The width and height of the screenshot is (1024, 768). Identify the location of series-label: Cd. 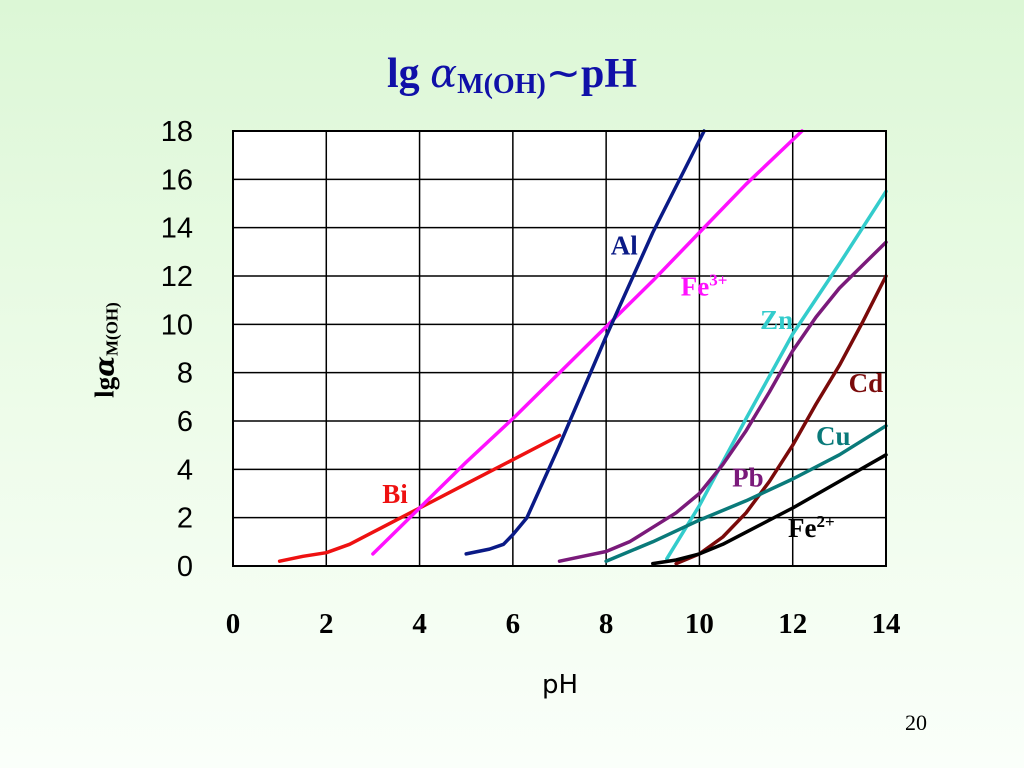
(866, 383).